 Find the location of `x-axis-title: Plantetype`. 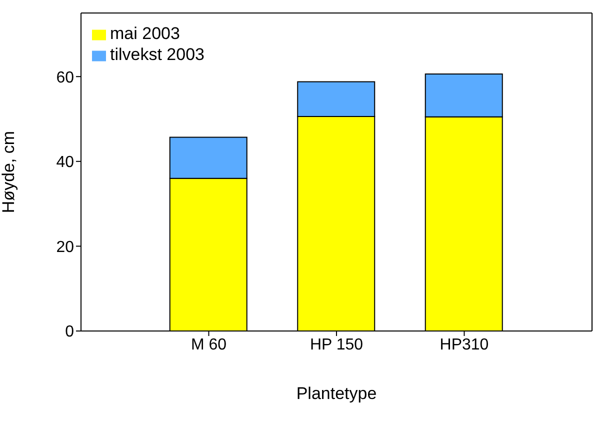

x-axis-title: Plantetype is located at coordinates (336, 393).